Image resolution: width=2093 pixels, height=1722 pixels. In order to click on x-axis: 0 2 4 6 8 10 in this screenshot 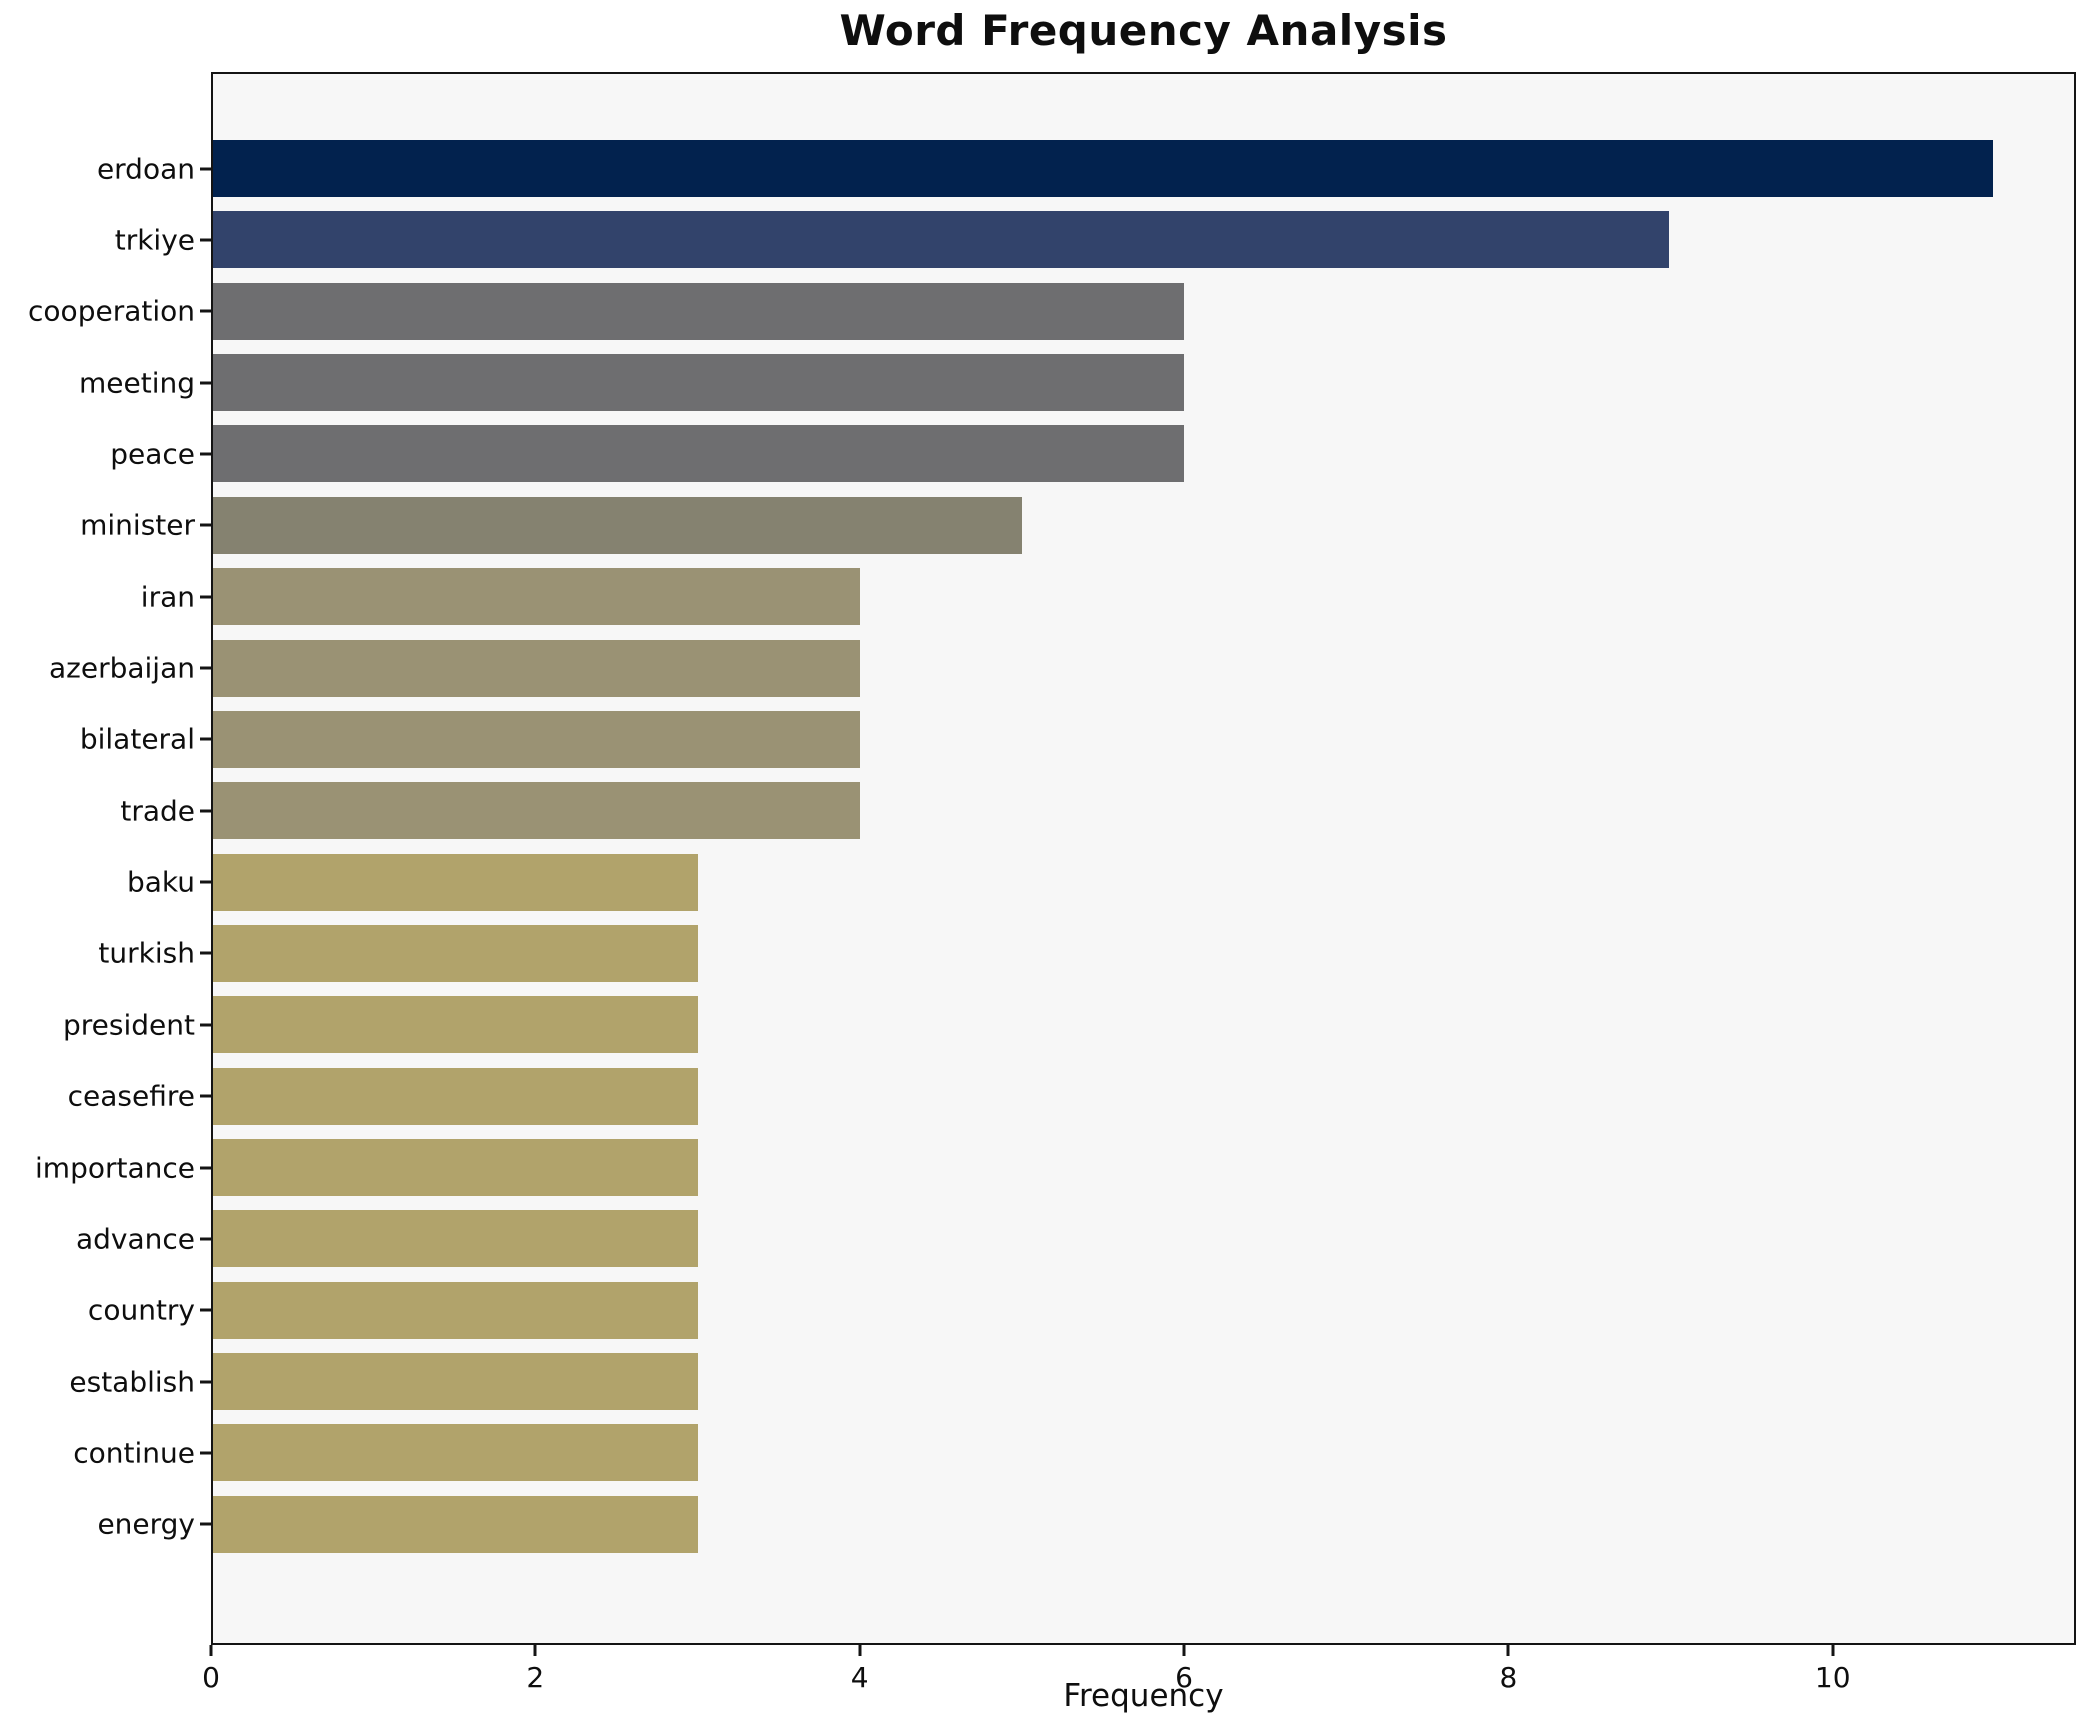, I will do `click(1139, 1683)`.